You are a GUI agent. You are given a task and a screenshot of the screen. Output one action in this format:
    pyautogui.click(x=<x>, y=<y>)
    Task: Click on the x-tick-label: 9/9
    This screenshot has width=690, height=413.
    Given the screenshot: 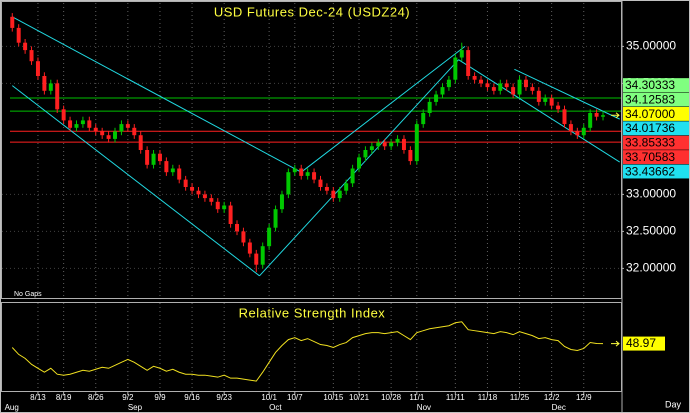 What is the action you would take?
    pyautogui.click(x=160, y=397)
    